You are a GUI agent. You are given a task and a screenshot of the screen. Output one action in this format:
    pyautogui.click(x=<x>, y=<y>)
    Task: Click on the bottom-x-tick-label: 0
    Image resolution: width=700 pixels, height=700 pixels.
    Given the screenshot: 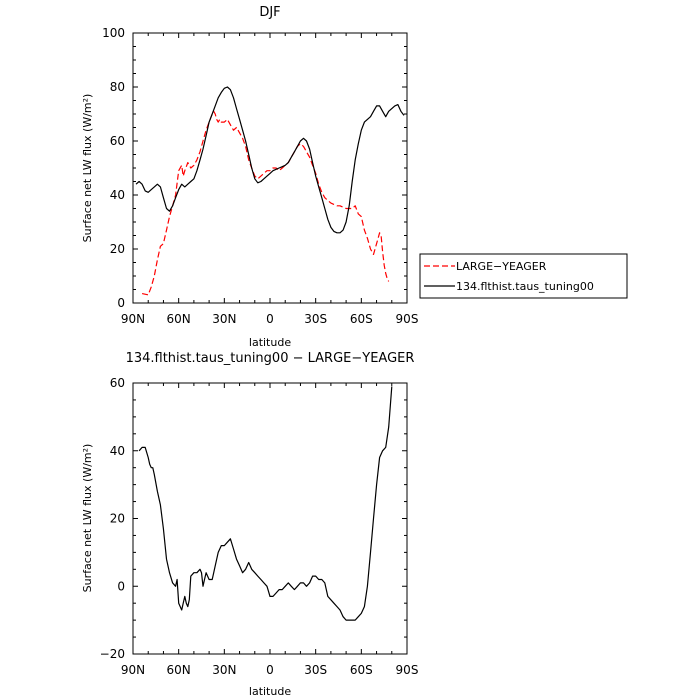 What is the action you would take?
    pyautogui.click(x=270, y=670)
    